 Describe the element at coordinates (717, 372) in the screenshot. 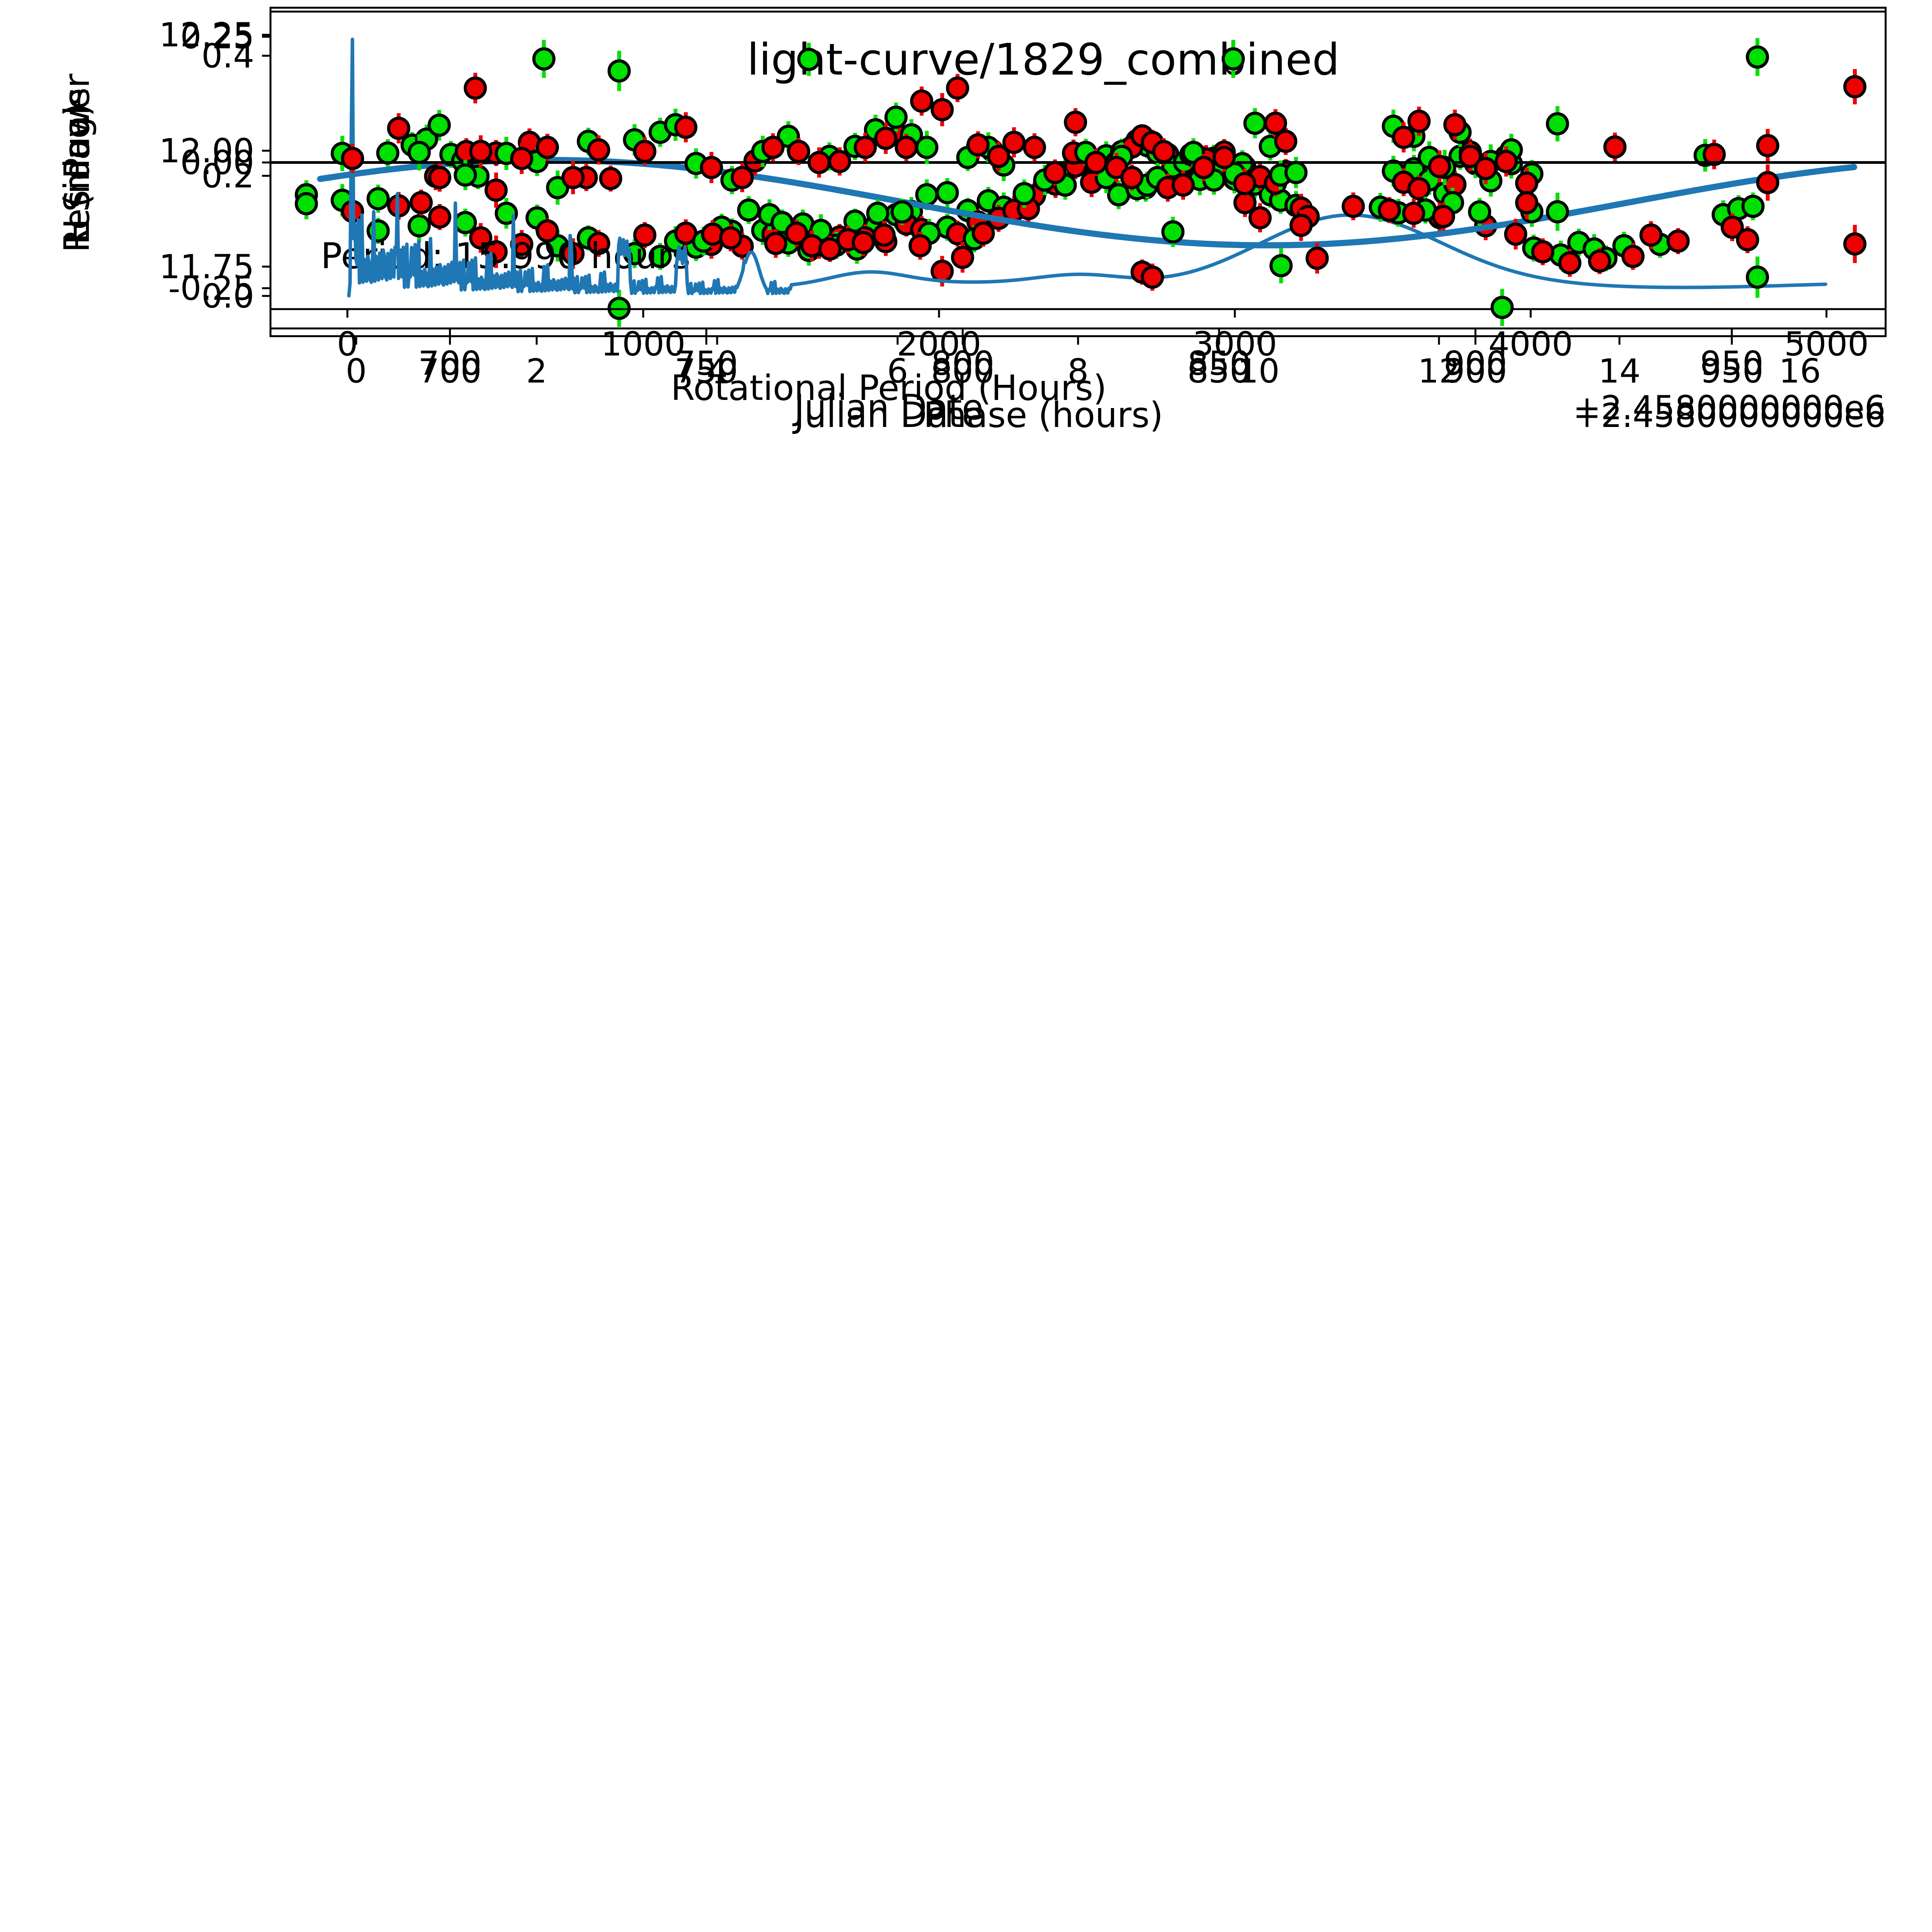

I see `x-tick-label: 4` at that location.